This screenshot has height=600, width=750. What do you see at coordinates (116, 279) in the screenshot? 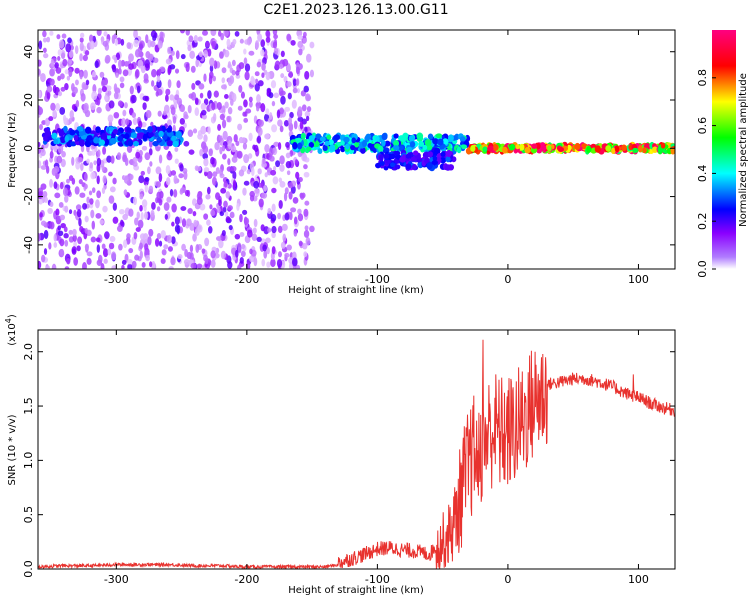
I see `x-tick-label: -300` at bounding box center [116, 279].